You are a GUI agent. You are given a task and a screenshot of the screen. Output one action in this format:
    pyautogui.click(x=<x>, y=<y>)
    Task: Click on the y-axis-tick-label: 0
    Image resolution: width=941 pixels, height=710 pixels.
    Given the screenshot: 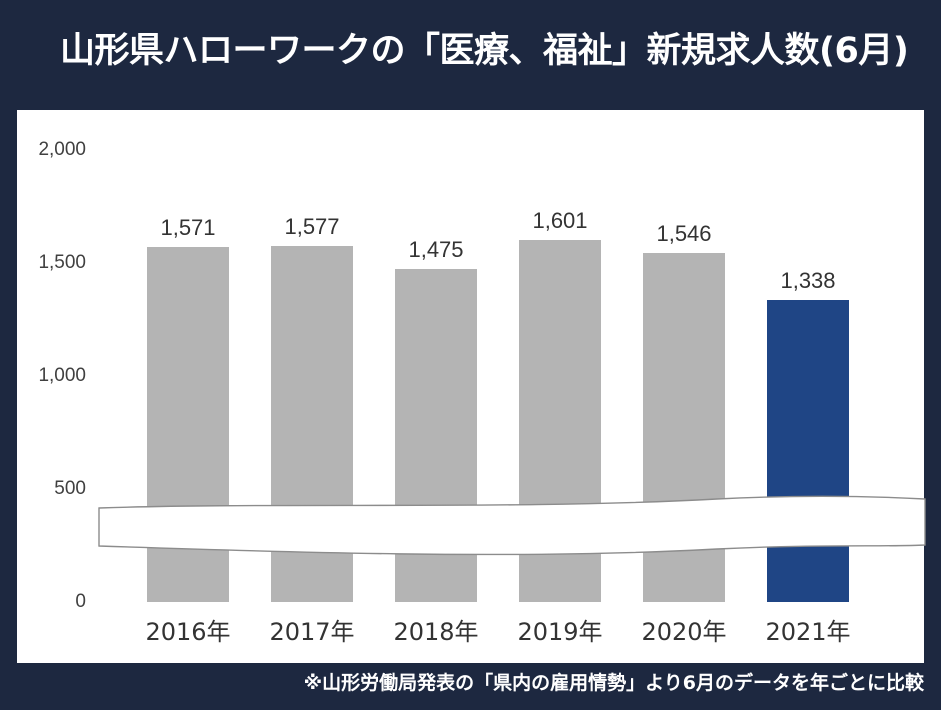 What is the action you would take?
    pyautogui.click(x=80, y=601)
    